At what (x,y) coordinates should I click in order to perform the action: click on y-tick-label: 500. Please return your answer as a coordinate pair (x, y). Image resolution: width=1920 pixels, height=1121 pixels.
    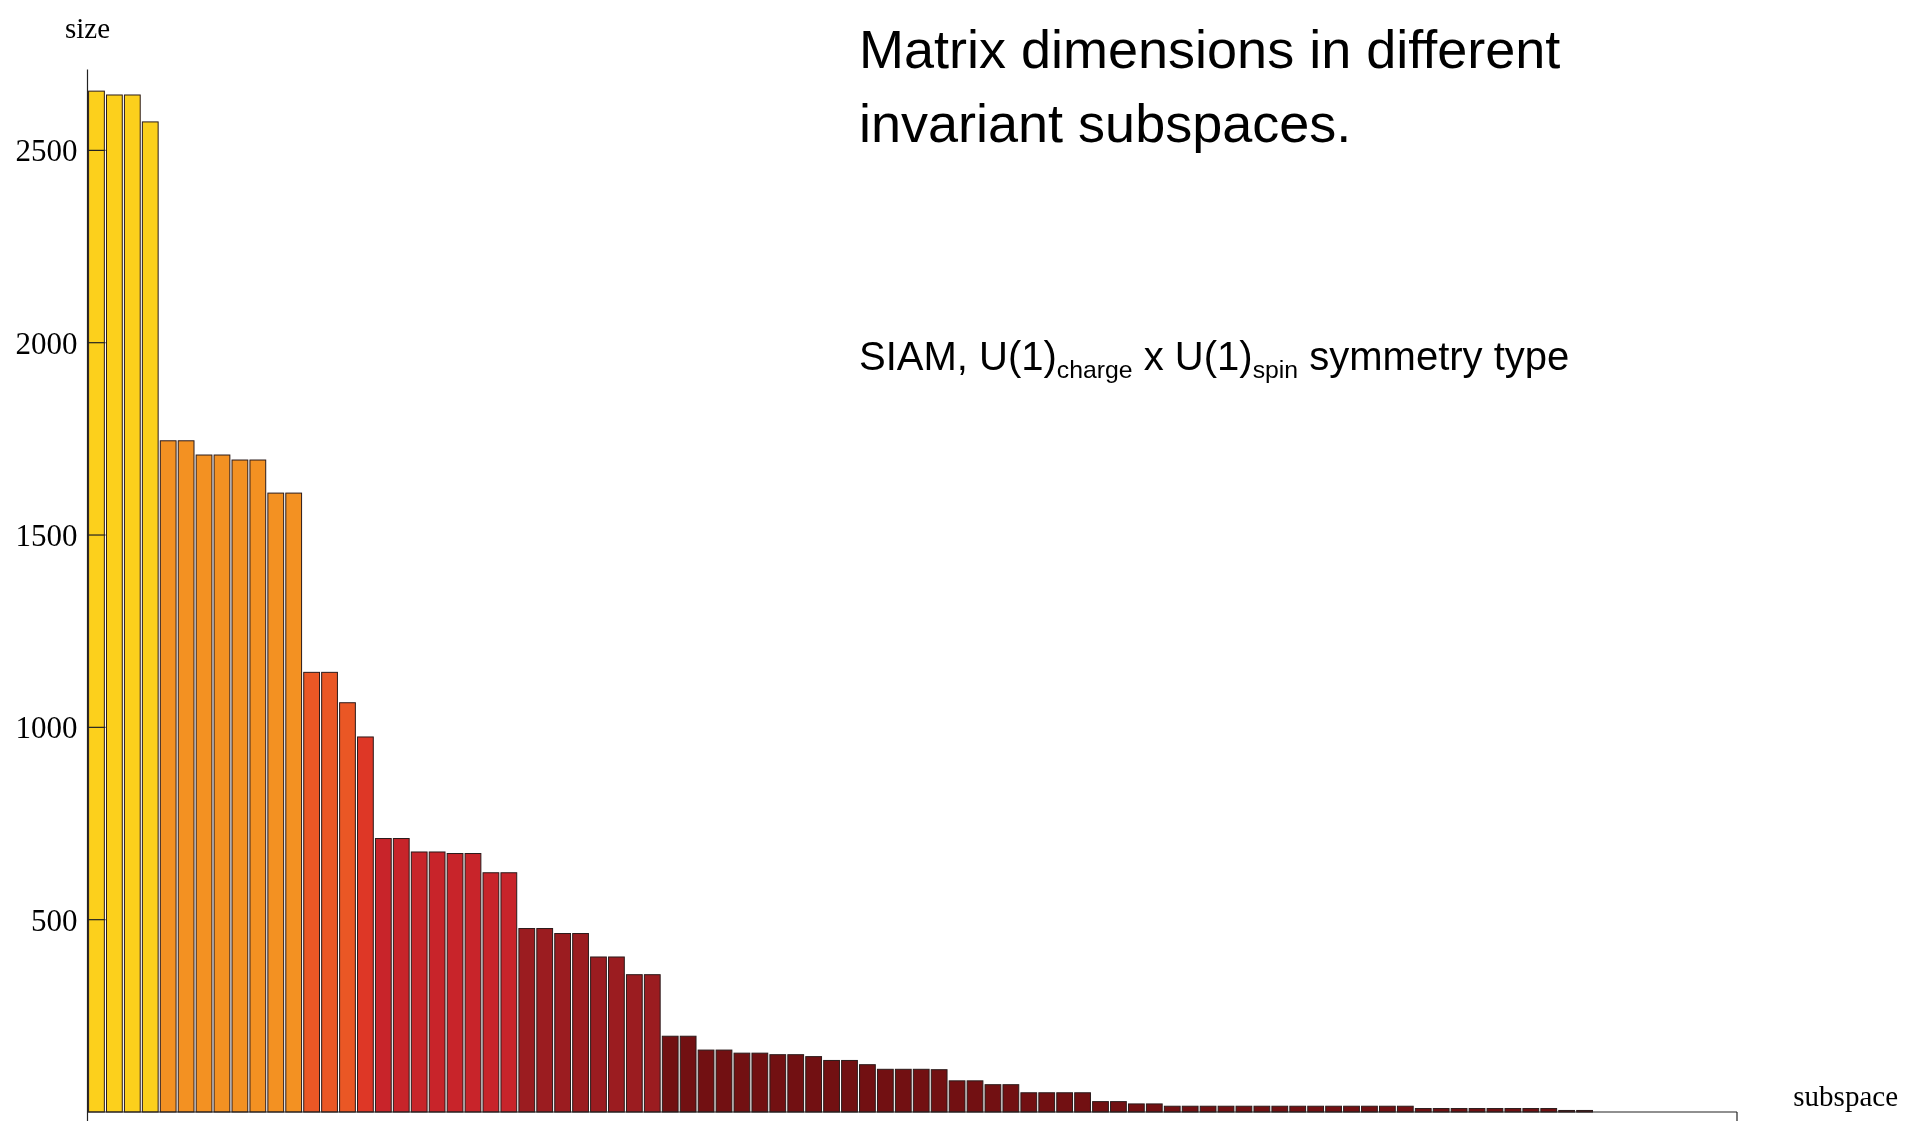
    Looking at the image, I should click on (54, 920).